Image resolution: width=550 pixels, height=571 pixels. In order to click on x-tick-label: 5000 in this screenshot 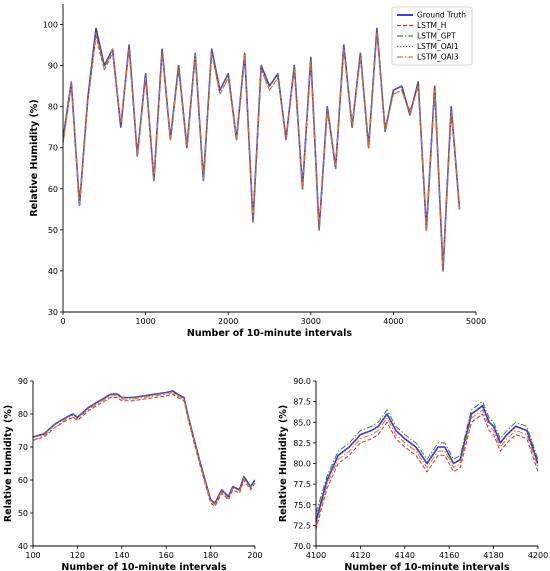, I will do `click(476, 321)`.